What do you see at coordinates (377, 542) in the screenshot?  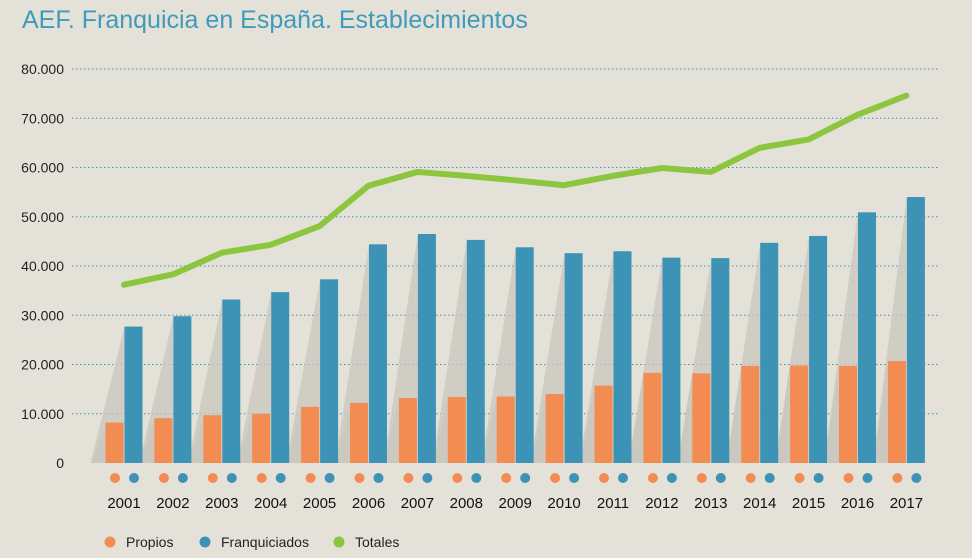 I see `legend-label: Totales` at bounding box center [377, 542].